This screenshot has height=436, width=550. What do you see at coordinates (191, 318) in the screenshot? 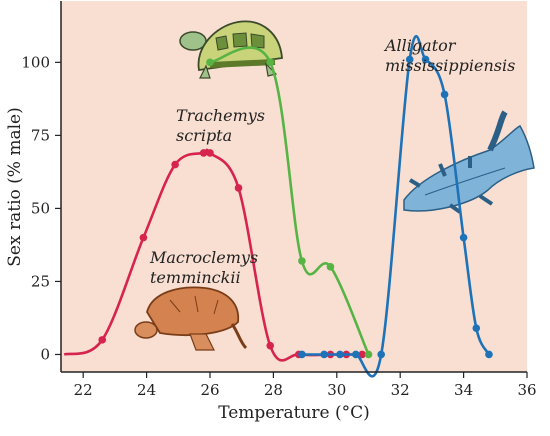
I see `macroclemys-turtle-illustration` at bounding box center [191, 318].